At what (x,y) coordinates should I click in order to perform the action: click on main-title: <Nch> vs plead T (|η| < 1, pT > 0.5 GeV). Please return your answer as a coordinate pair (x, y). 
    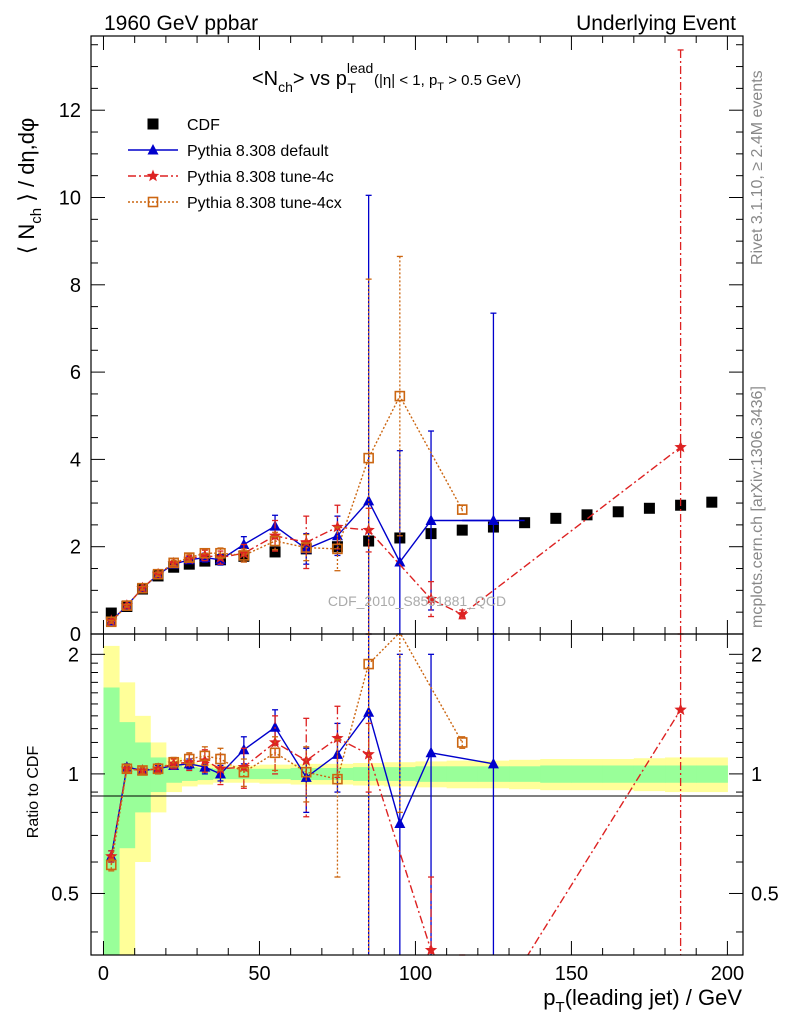
    Looking at the image, I should click on (386, 78).